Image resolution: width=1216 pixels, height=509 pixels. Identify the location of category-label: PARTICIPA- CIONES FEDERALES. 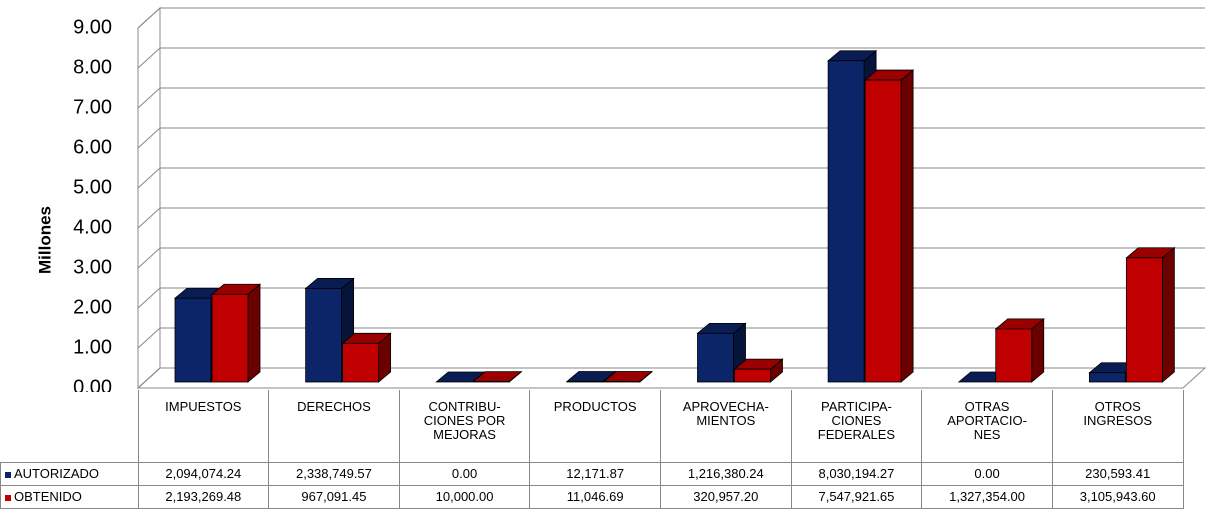
(856, 426).